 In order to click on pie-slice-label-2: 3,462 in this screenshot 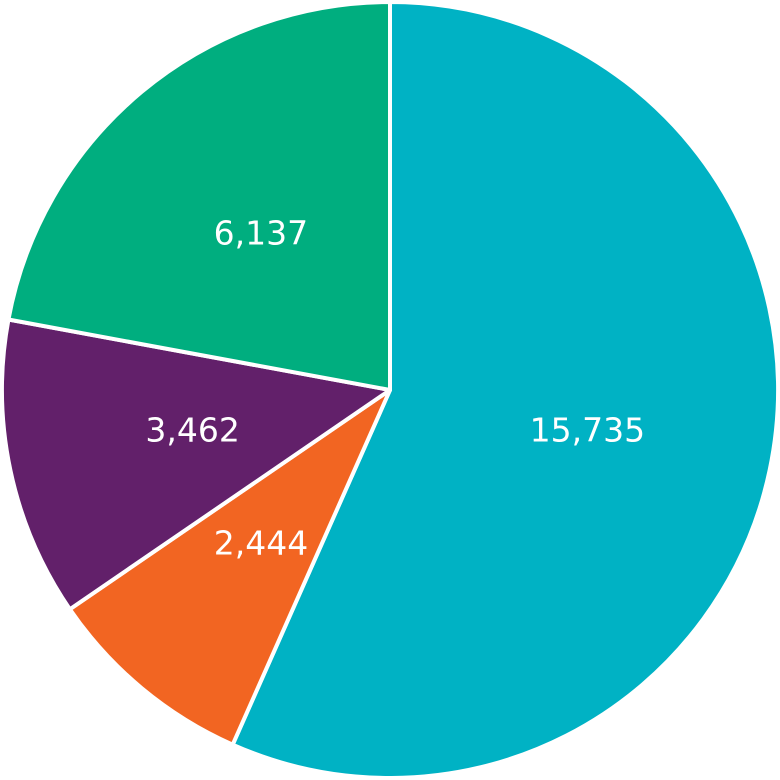, I will do `click(192, 429)`.